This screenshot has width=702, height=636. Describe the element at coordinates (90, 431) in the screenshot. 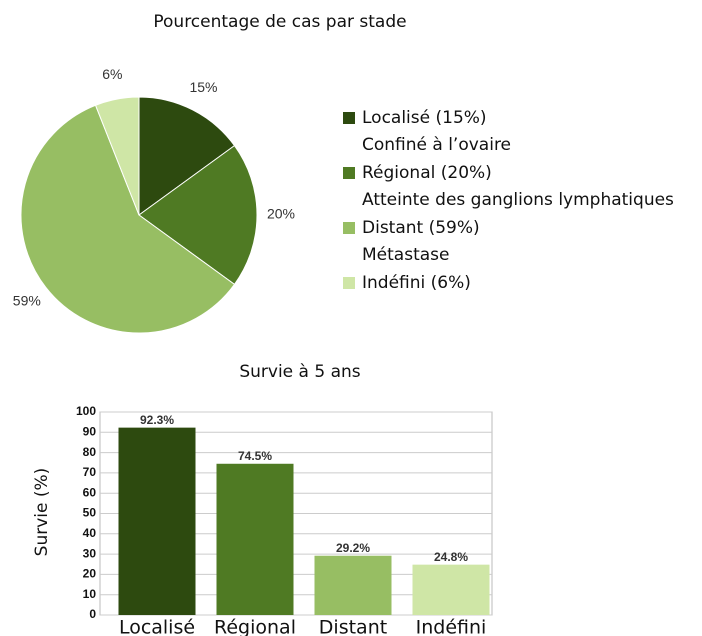

I see `y-tick-label: 90` at that location.